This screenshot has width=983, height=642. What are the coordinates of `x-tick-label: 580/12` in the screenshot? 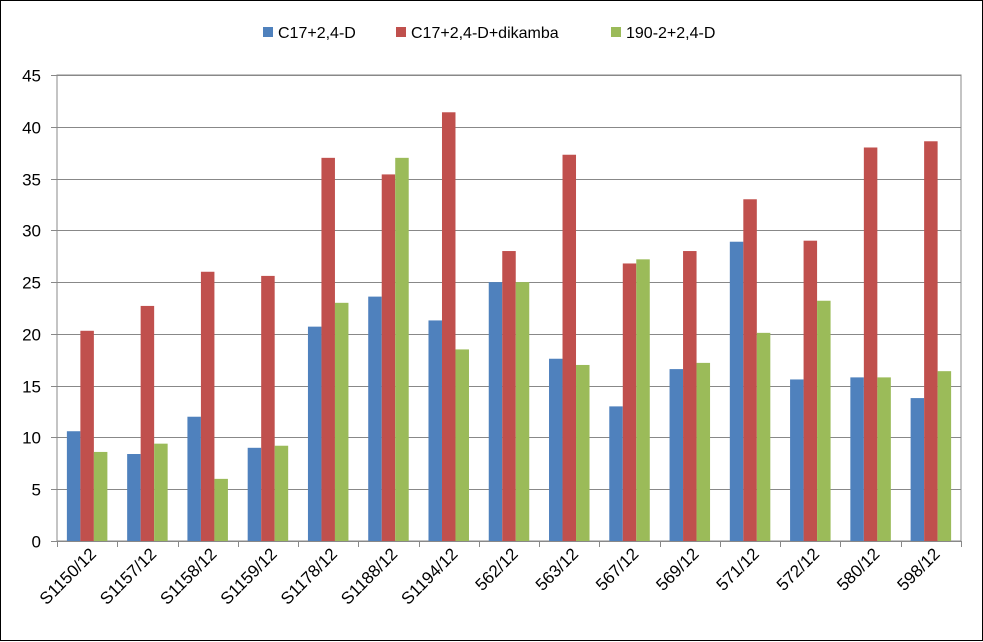 It's located at (858, 569).